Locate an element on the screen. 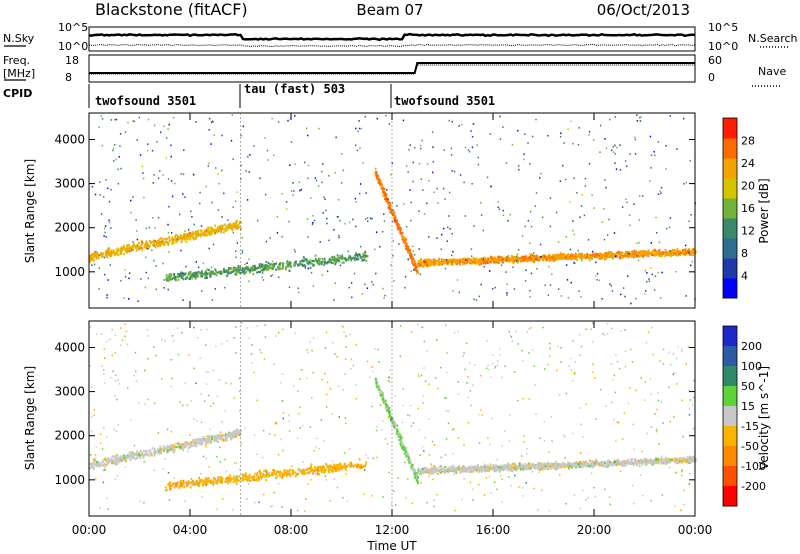 The width and height of the screenshot is (800, 554). colorbar-swatch is located at coordinates (730, 128).